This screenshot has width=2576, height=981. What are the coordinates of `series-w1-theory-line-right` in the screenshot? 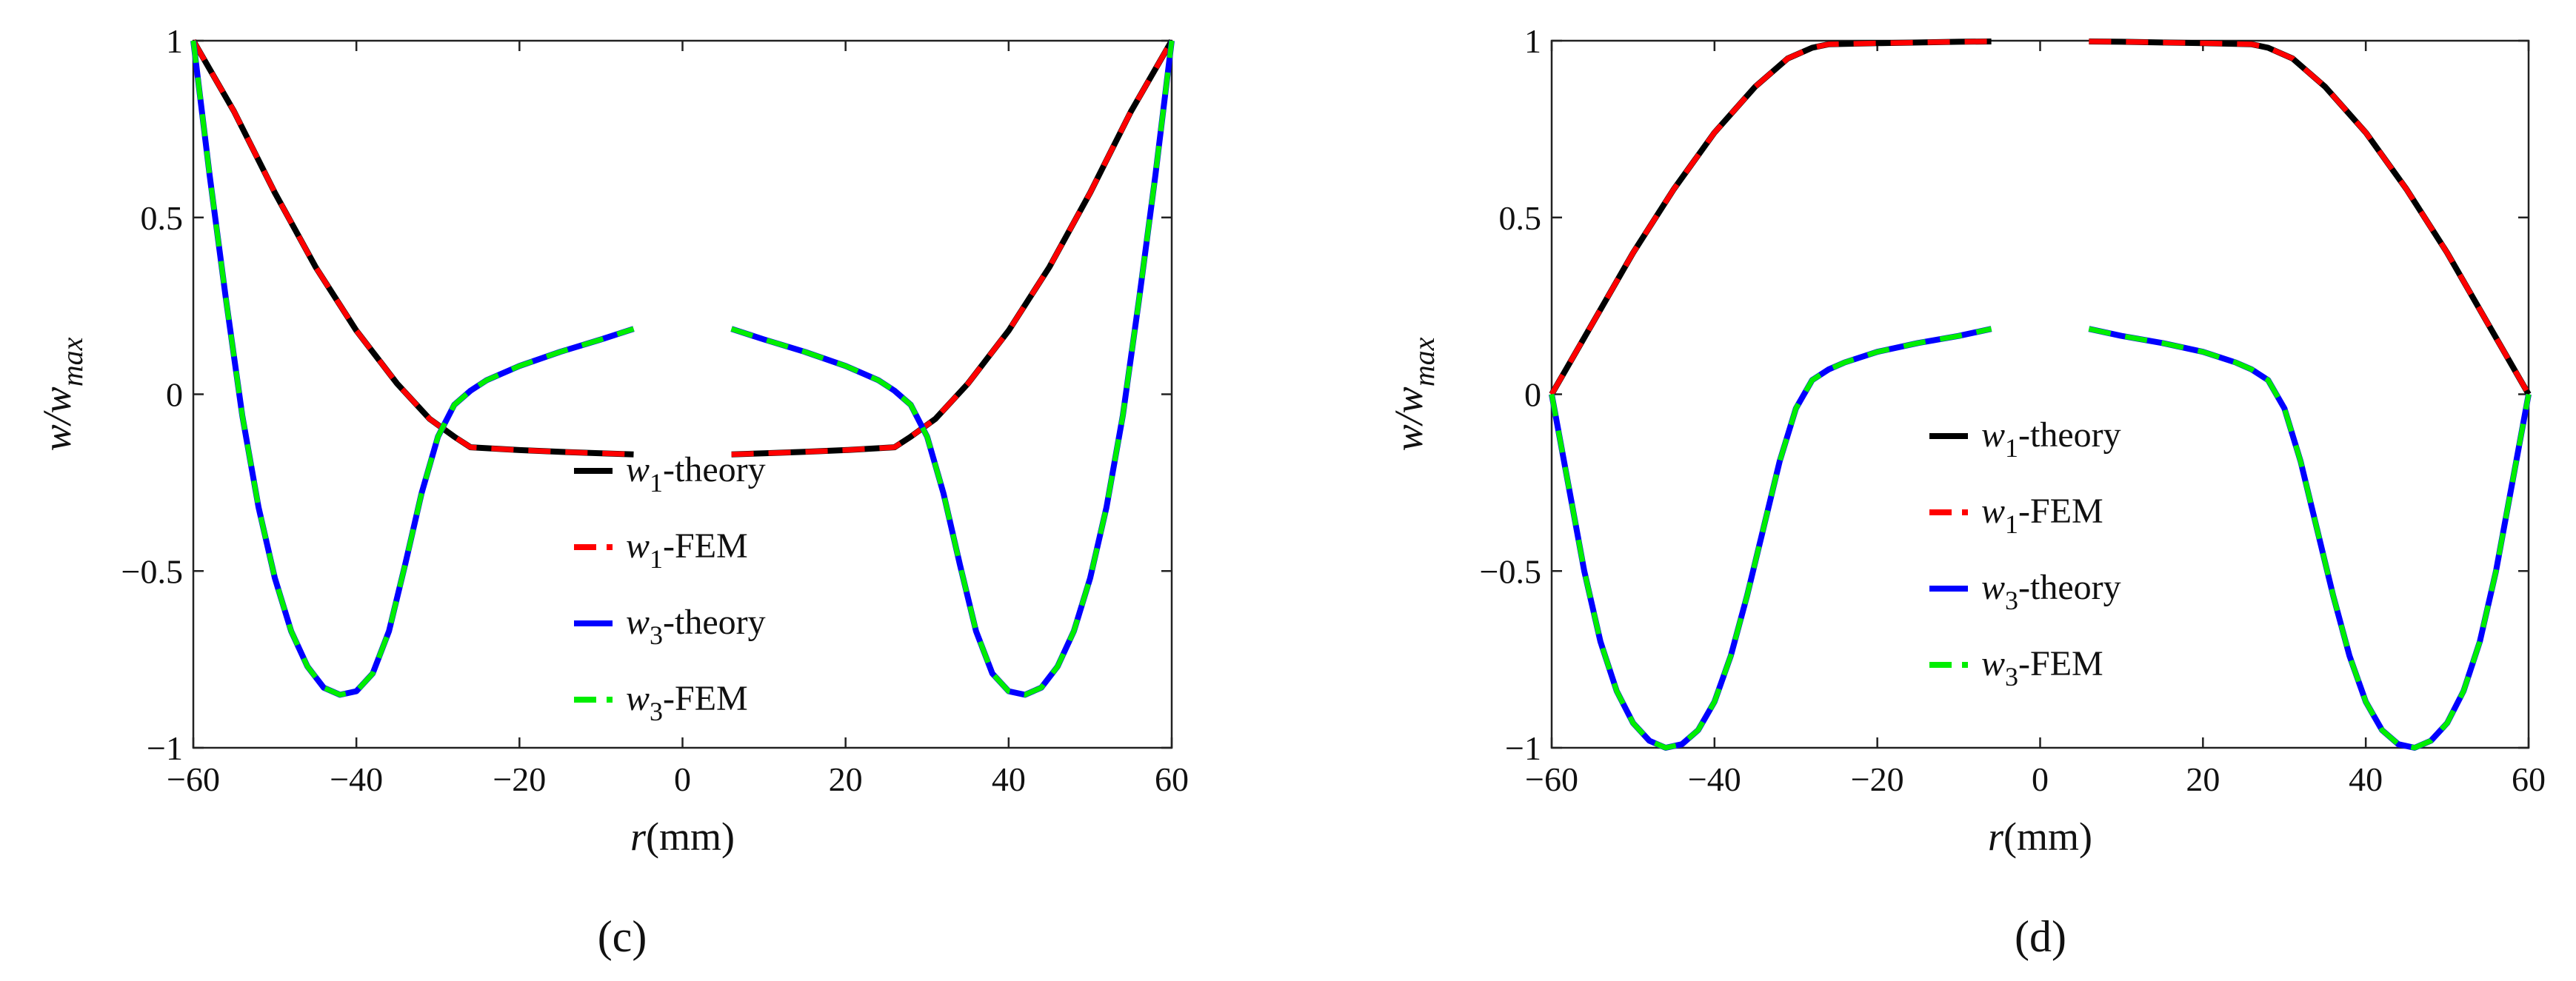 It's located at (953, 249).